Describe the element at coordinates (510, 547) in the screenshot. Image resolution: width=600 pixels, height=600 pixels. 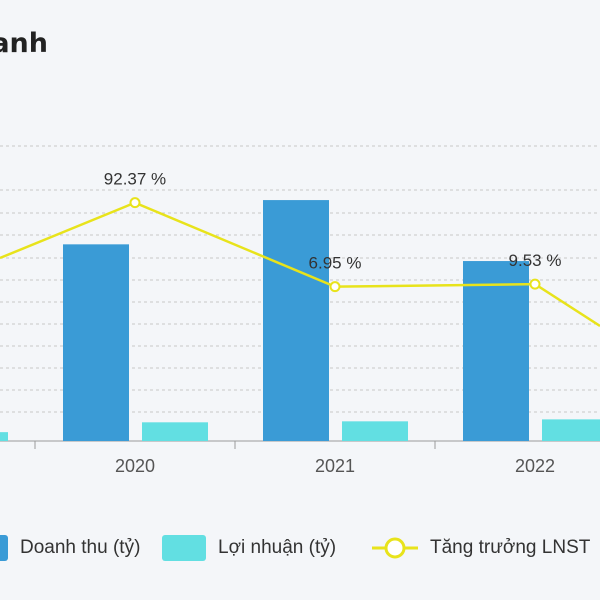
I see `legend-label-growth: Tăng trưởng LNST` at that location.